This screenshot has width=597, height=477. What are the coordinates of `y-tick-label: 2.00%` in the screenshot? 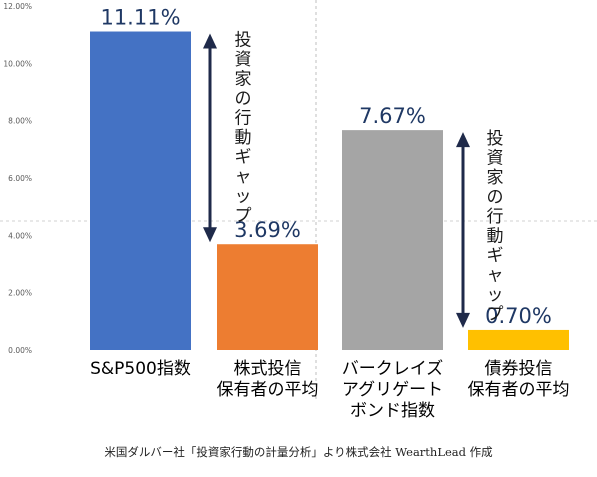 It's located at (20, 293).